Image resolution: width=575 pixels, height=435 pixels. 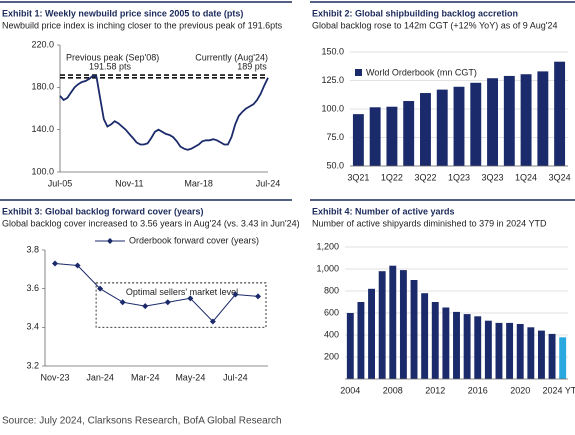 I want to click on panel-title: Exhibit 4: Number of active yards, so click(x=383, y=211).